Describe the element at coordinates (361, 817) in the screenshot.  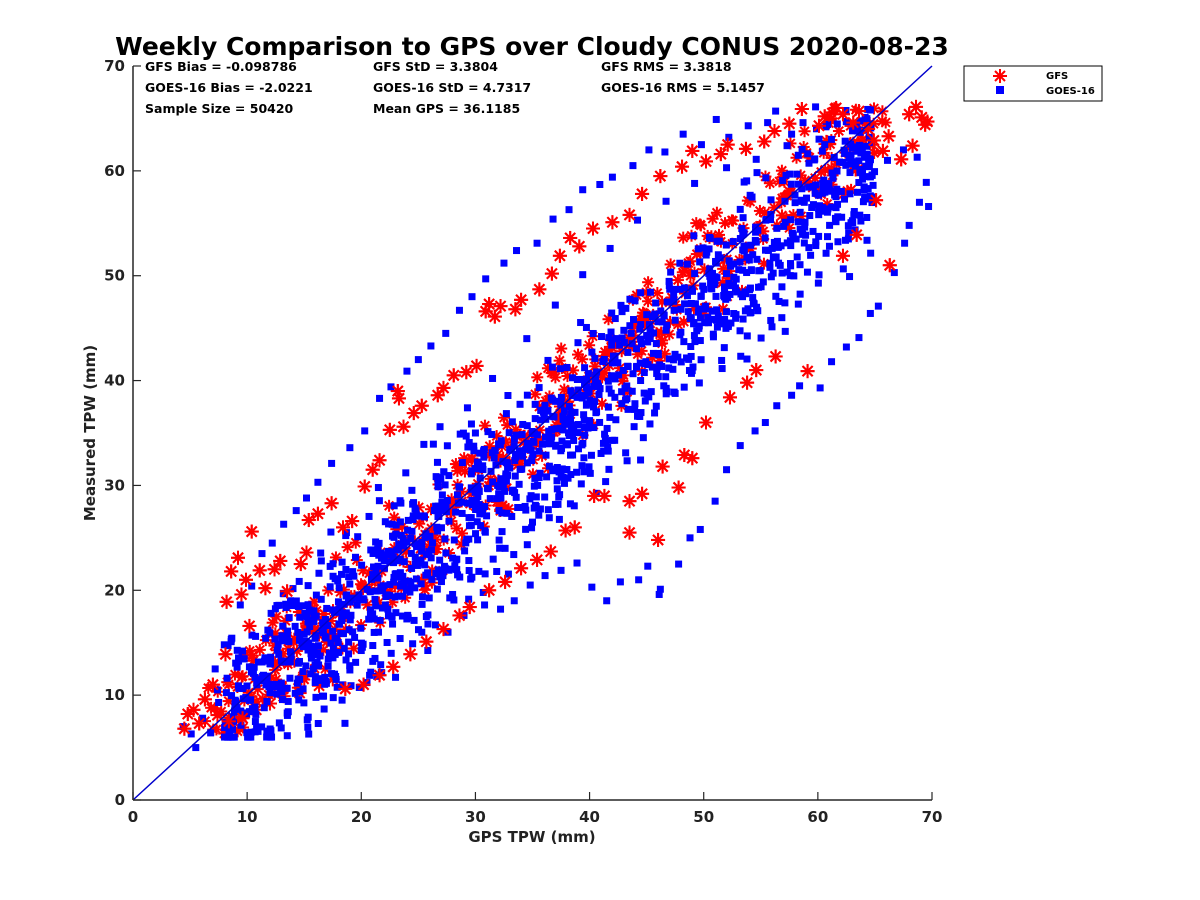
I see `x-tick-label: 20` at that location.